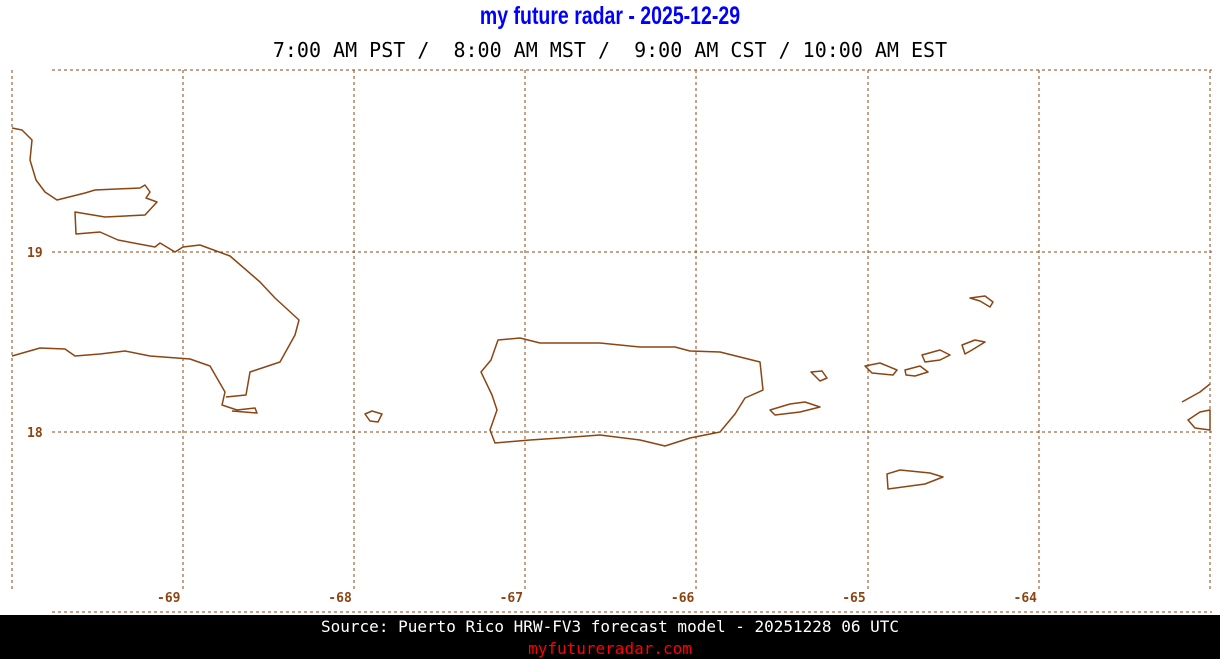 This screenshot has width=1220, height=659. Describe the element at coordinates (610, 16) in the screenshot. I see `page-title: my future radar - 2025-12-29` at that location.